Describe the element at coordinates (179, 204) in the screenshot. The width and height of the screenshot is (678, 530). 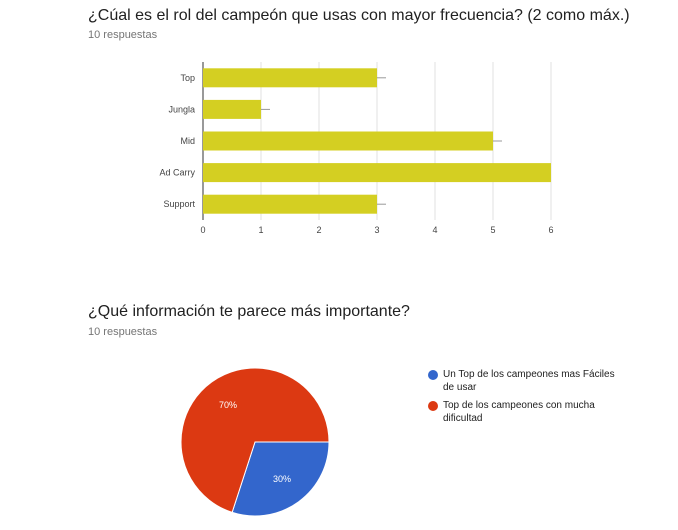
I see `category-label: Support` at that location.